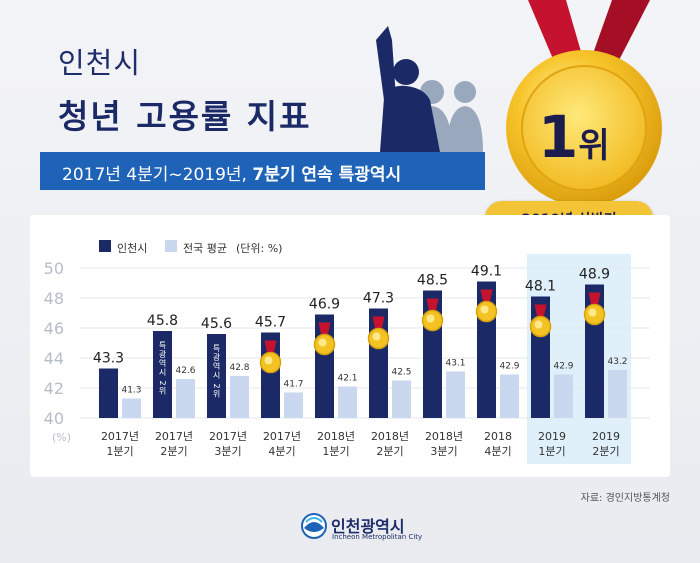  I want to click on data-label-national: 42.5, so click(401, 373).